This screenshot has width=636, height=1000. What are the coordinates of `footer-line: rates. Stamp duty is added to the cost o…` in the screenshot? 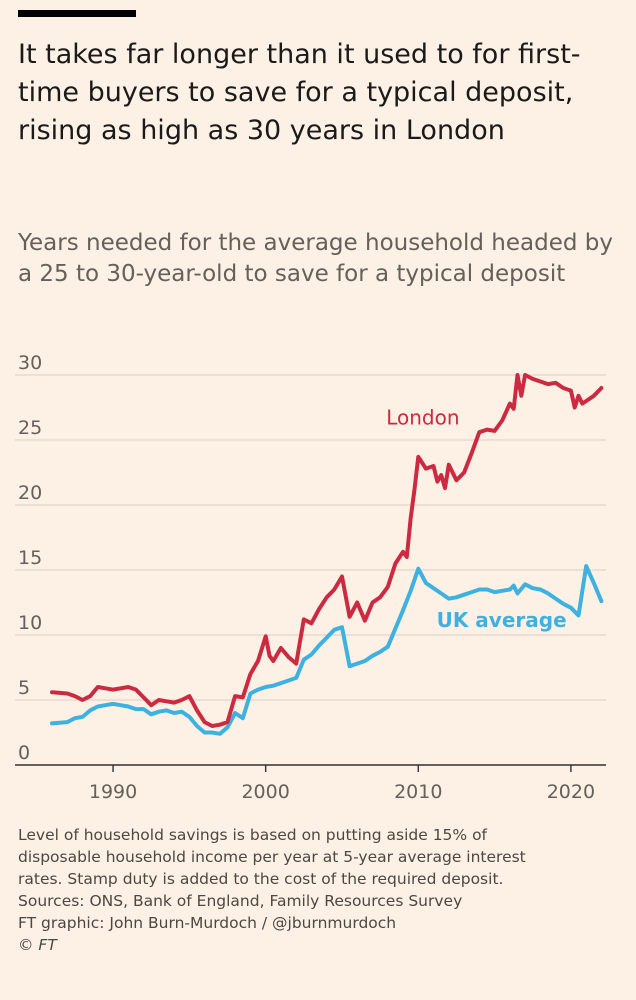 It's located at (261, 879).